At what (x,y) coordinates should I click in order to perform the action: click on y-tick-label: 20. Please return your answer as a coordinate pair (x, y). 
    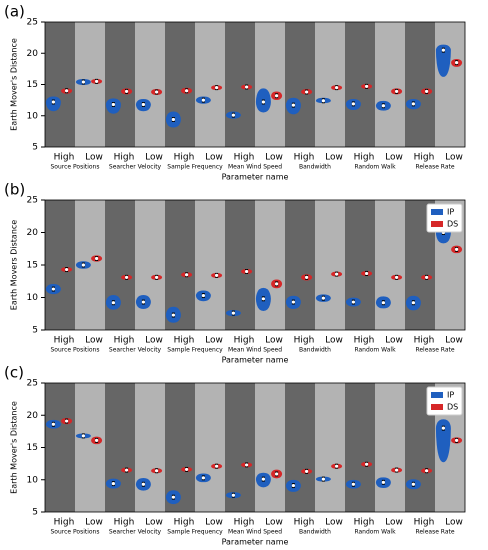
    Looking at the image, I should click on (33, 416).